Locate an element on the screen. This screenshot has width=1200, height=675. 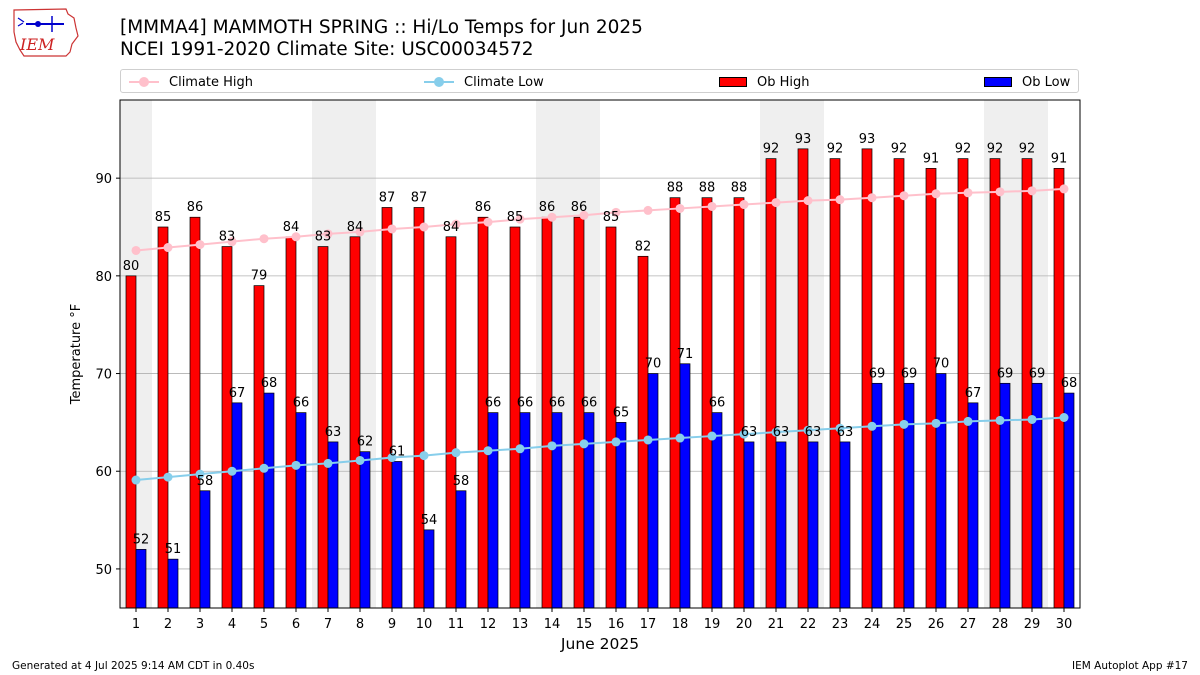
x-tick-label-9: 9 is located at coordinates (392, 624).